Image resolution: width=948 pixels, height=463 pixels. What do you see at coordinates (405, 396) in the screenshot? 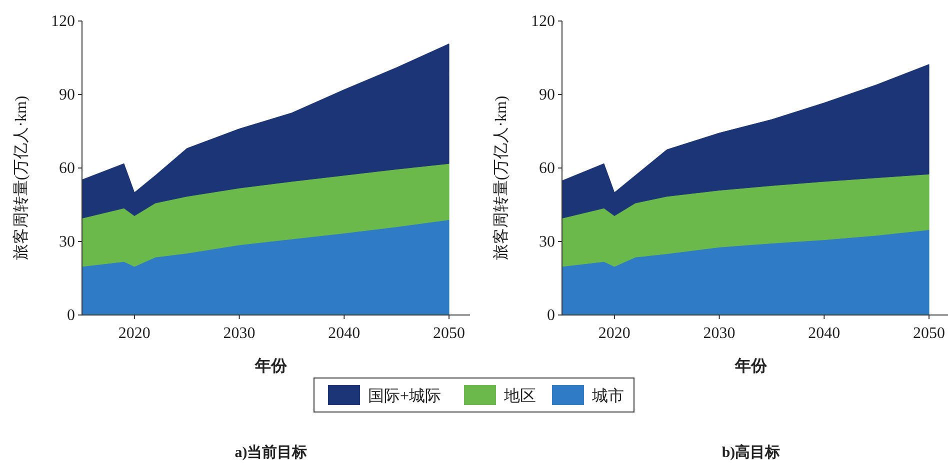
I see `legend-label: 国际+城际` at bounding box center [405, 396].